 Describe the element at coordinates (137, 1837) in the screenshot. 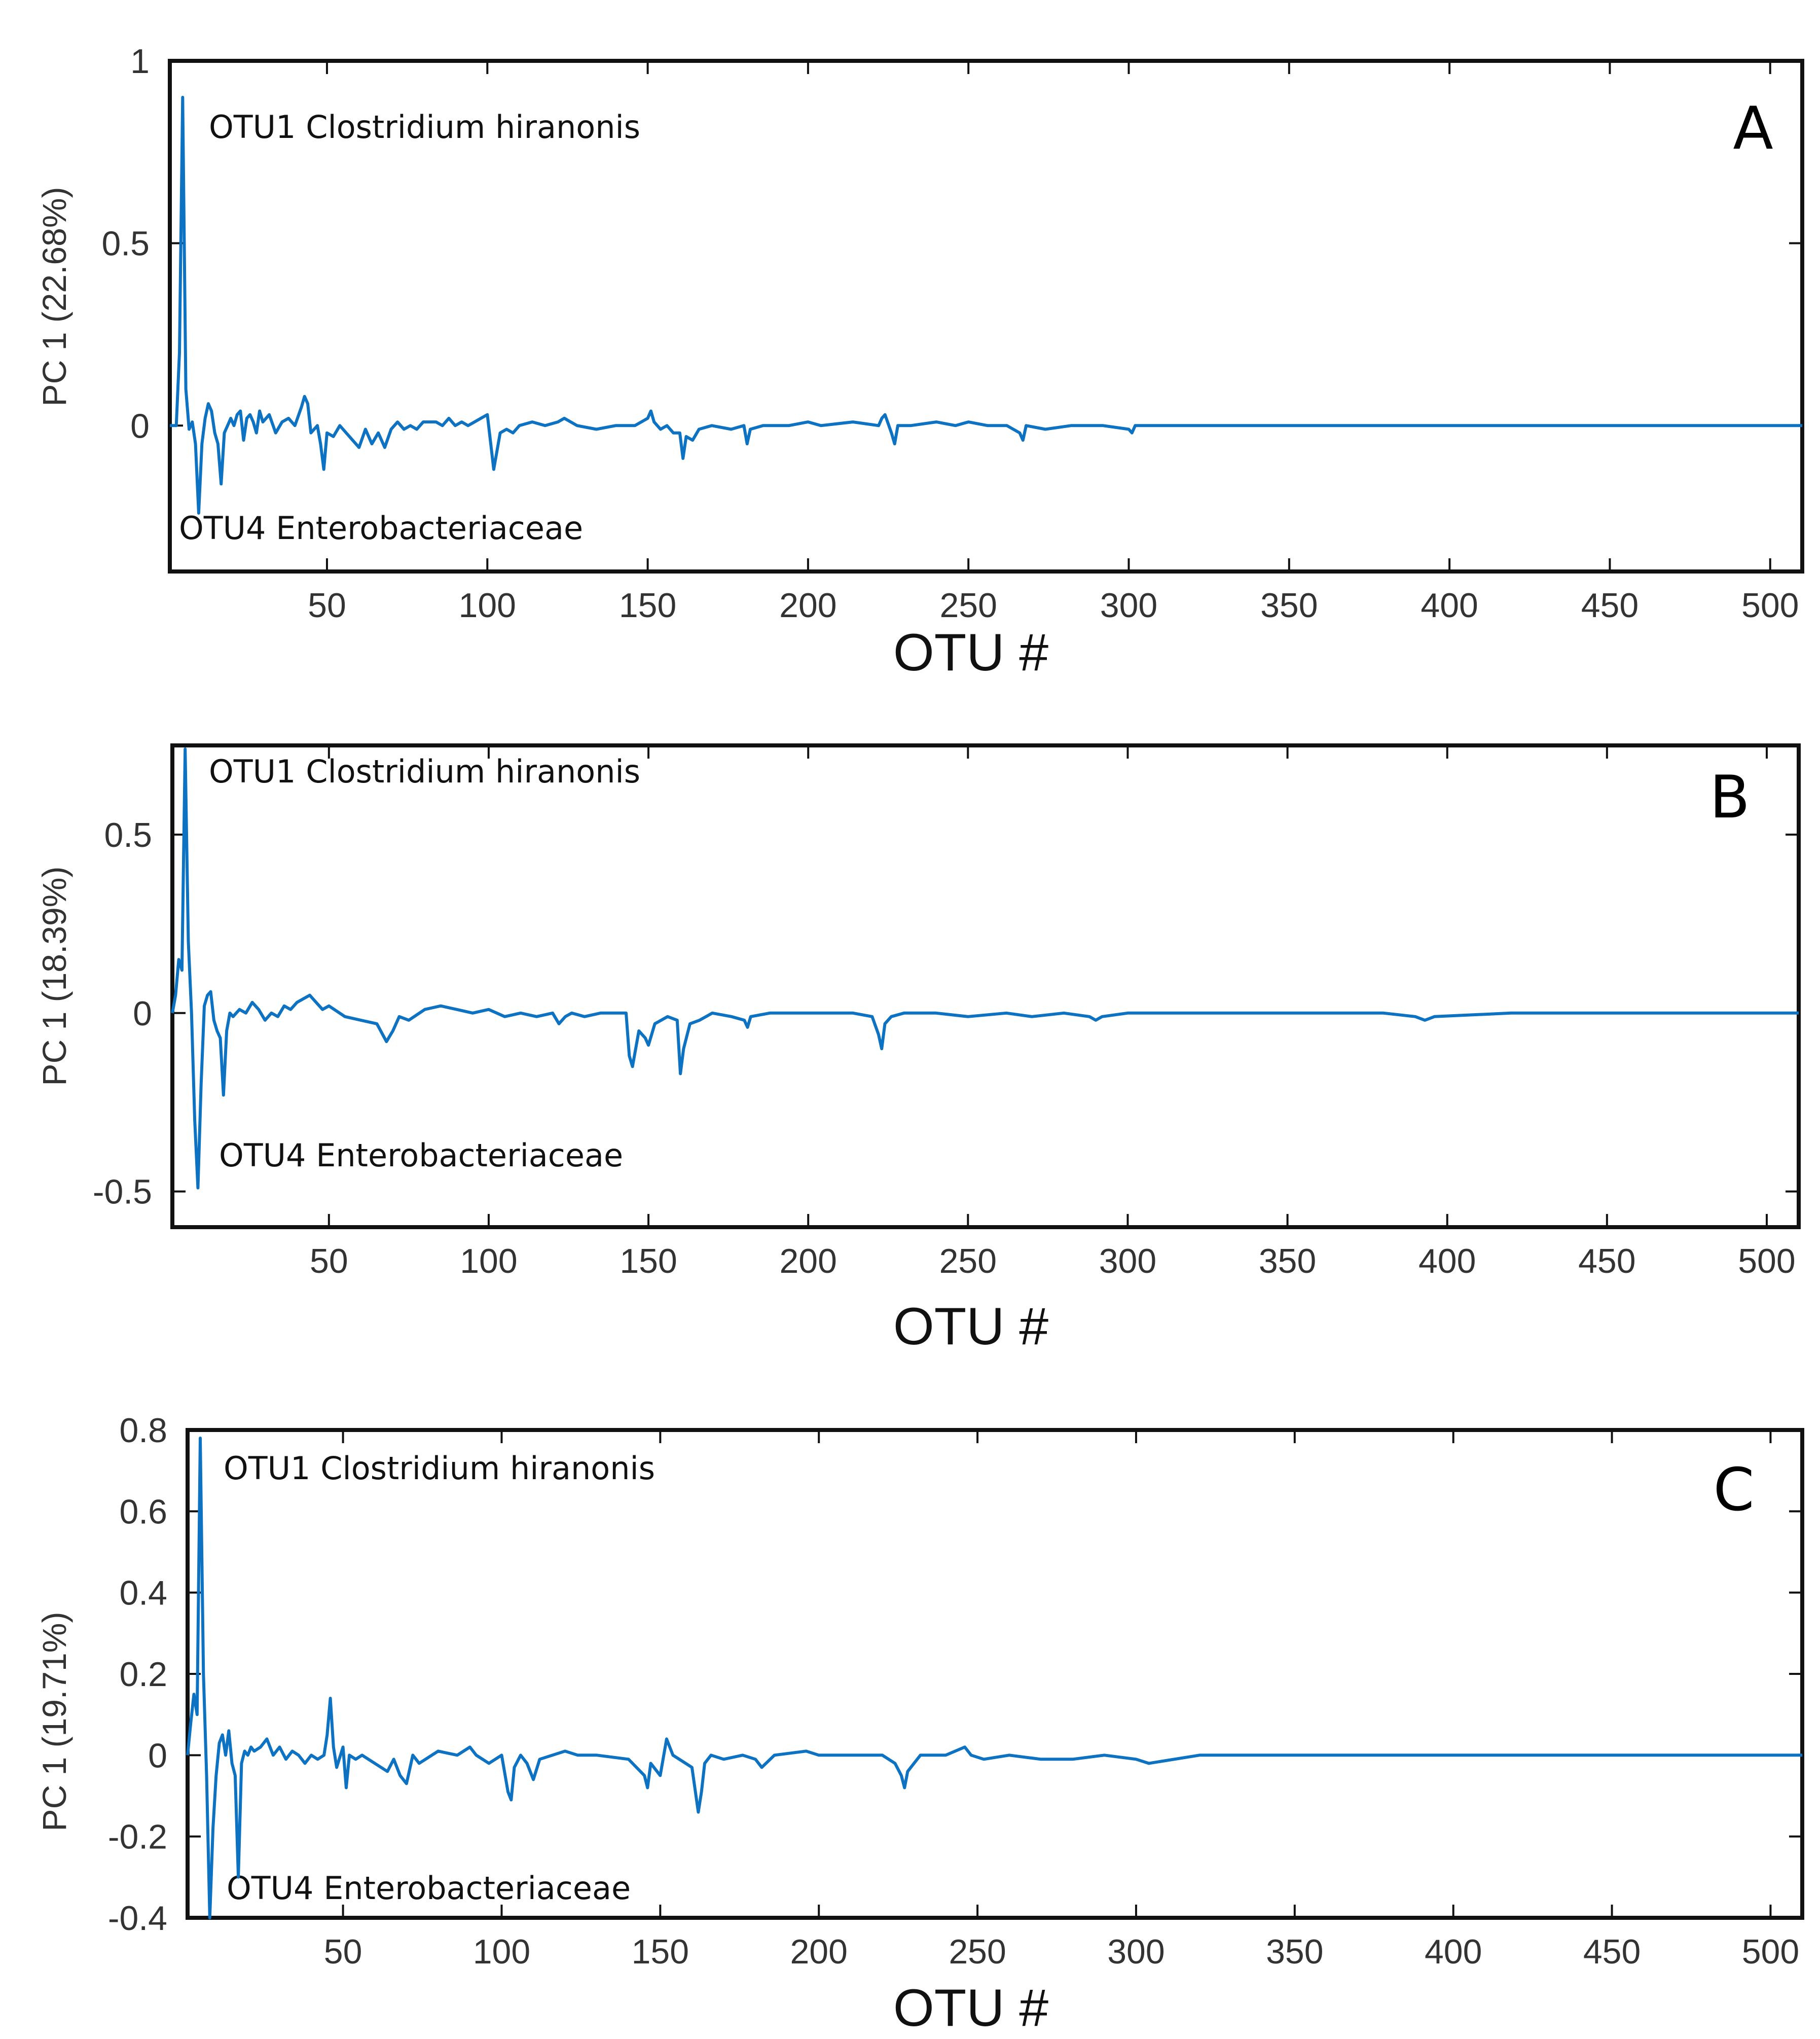

I see `y-tick-label: -0.2` at that location.